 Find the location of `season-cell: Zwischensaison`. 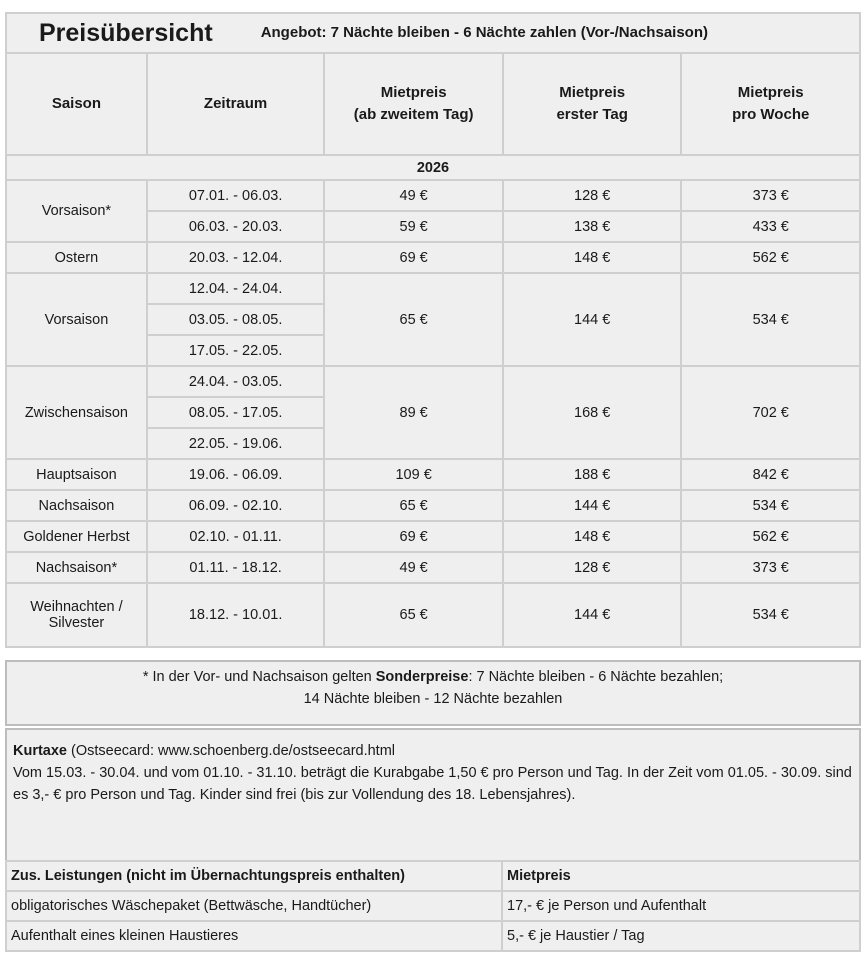

season-cell: Zwischensaison is located at coordinates (76, 412).